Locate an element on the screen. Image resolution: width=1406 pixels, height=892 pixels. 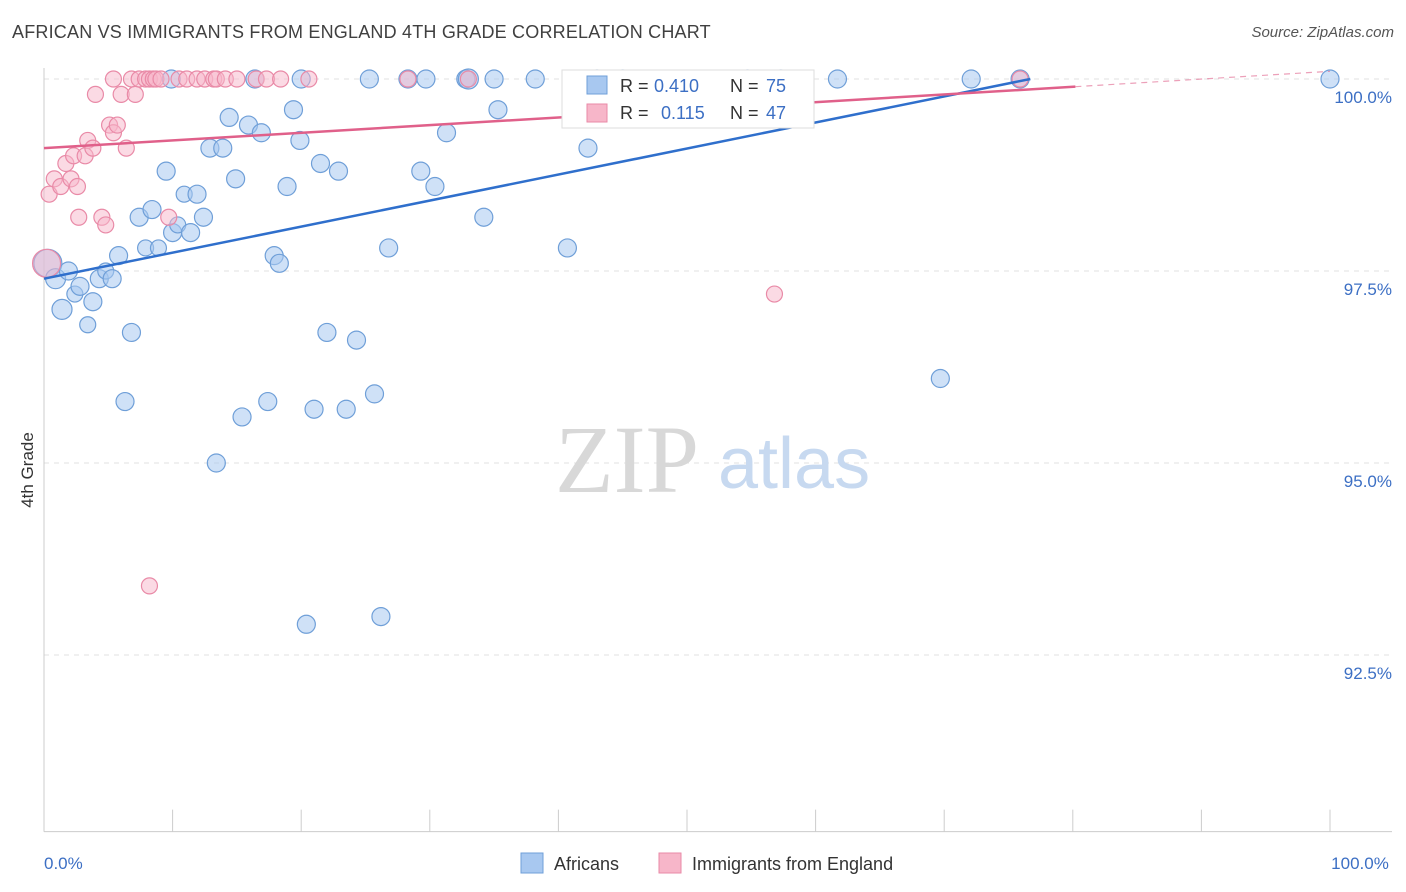
stats-r-value-1: 0.410 is located at coordinates (676, 86).